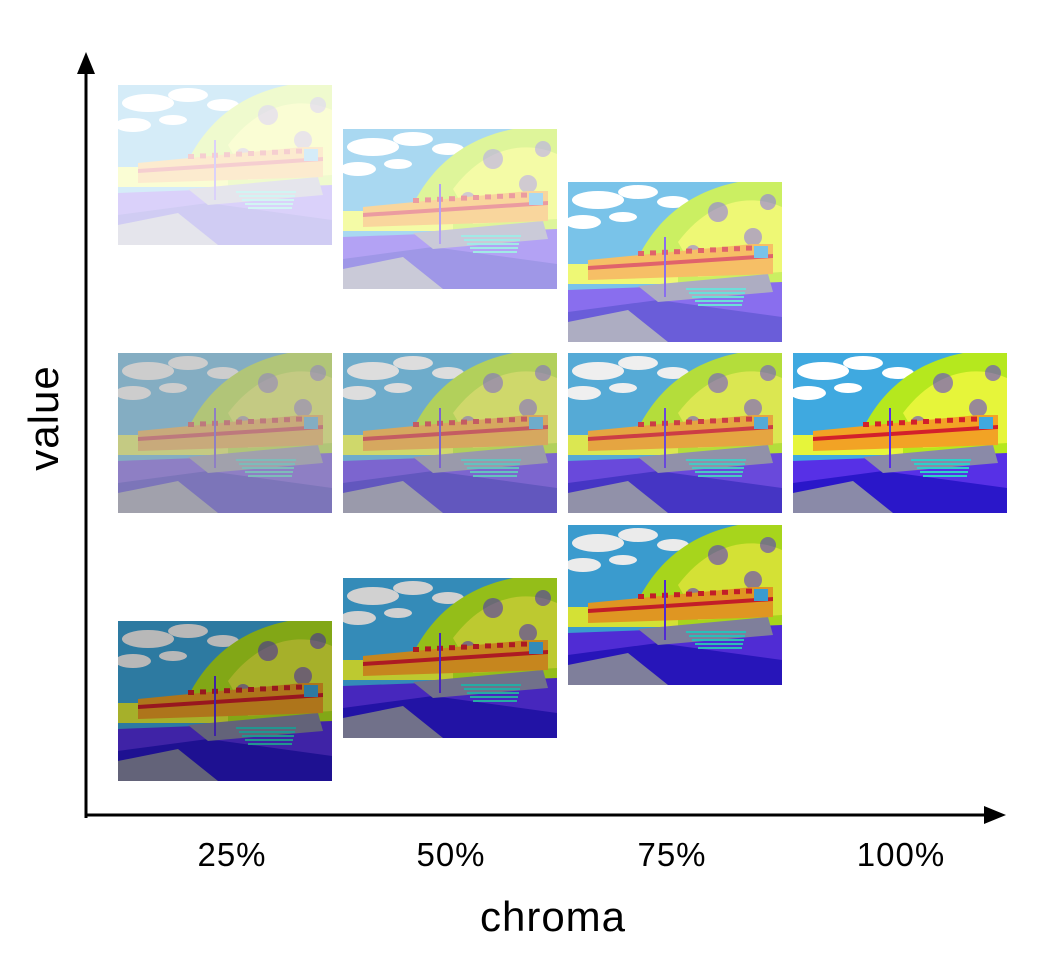  I want to click on x-tick-label-25: 25%, so click(232, 854).